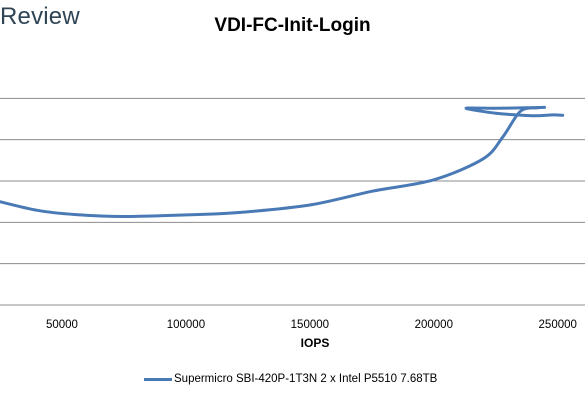  Describe the element at coordinates (292, 25) in the screenshot. I see `chart-title: VDI-FC-Init-Login` at that location.